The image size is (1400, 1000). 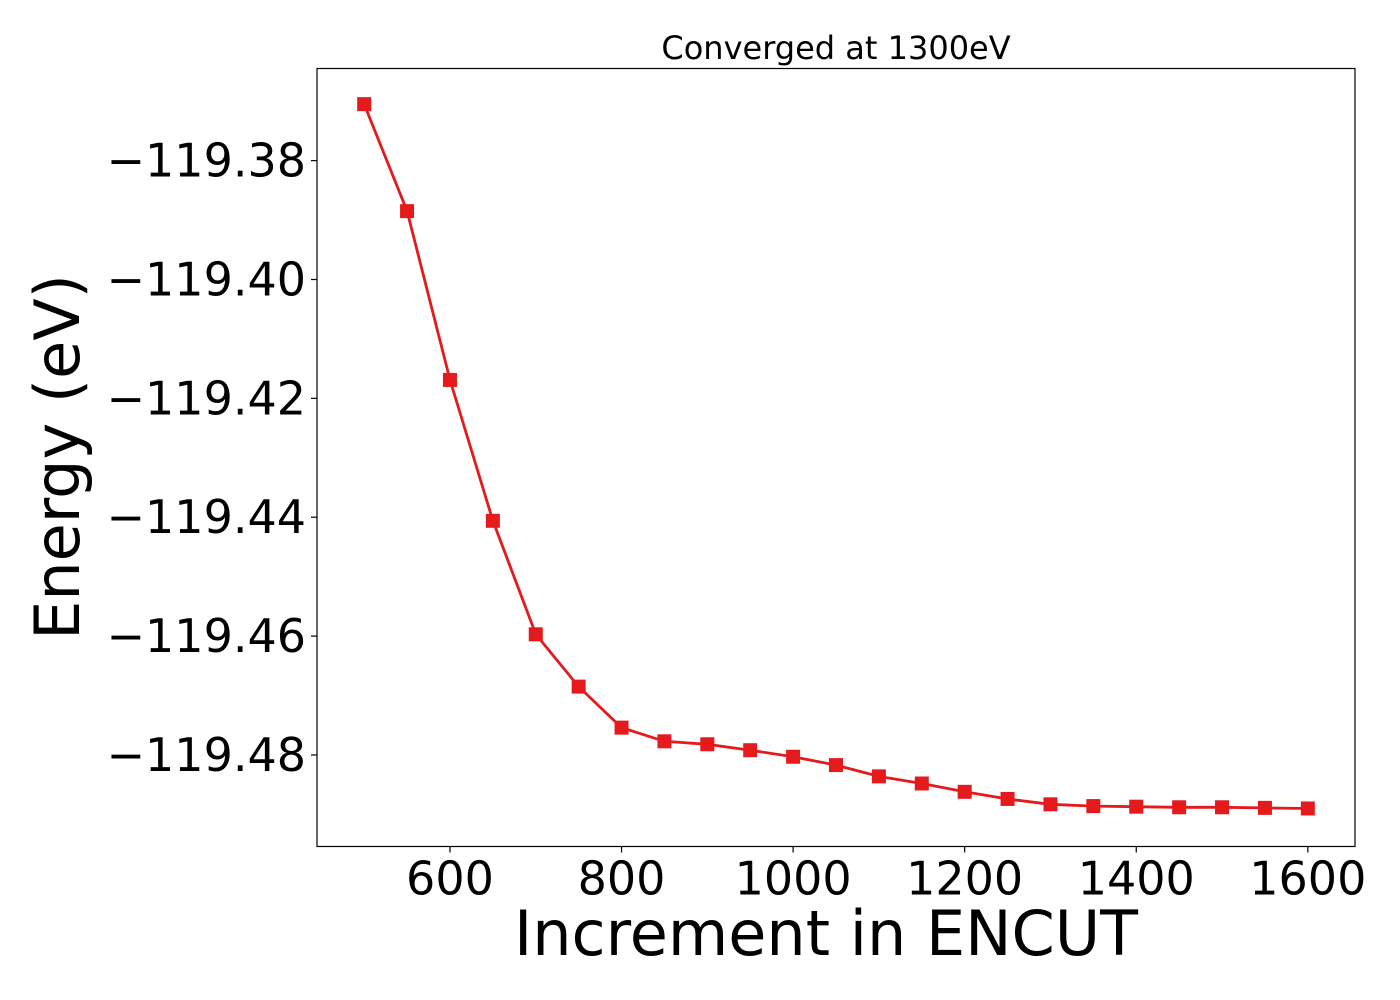 What do you see at coordinates (207, 755) in the screenshot?
I see `y-tick-label: −119.48` at bounding box center [207, 755].